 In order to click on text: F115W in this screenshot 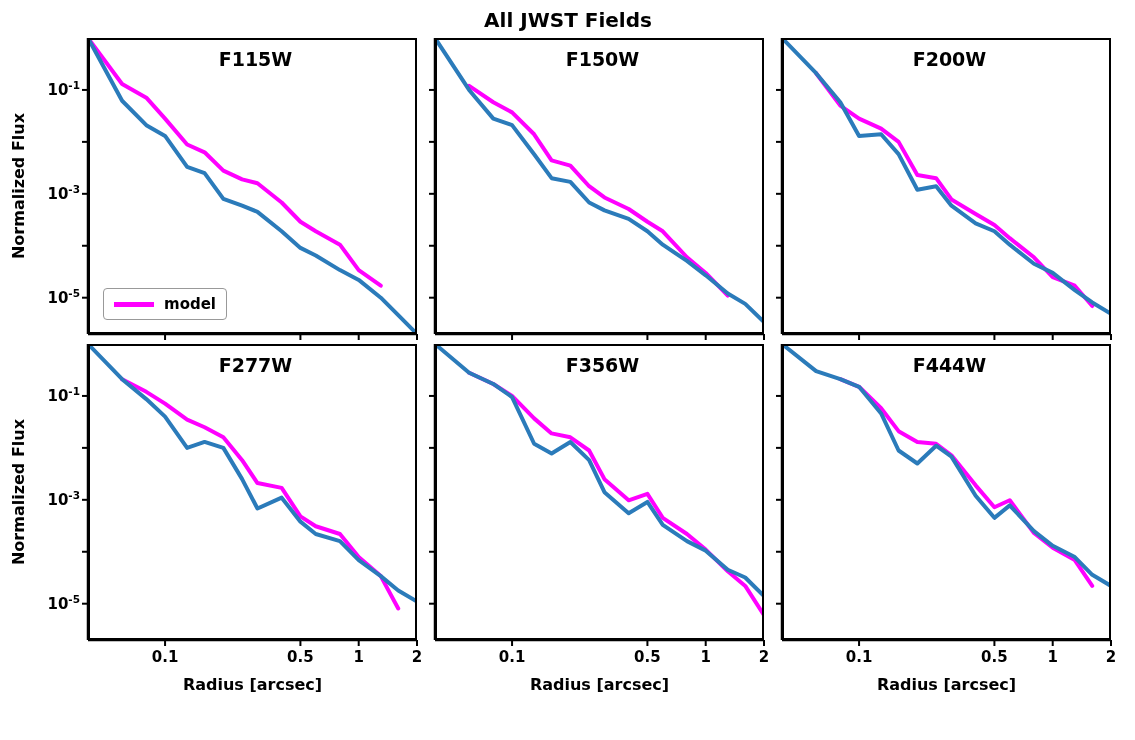, I will do `click(255, 59)`.